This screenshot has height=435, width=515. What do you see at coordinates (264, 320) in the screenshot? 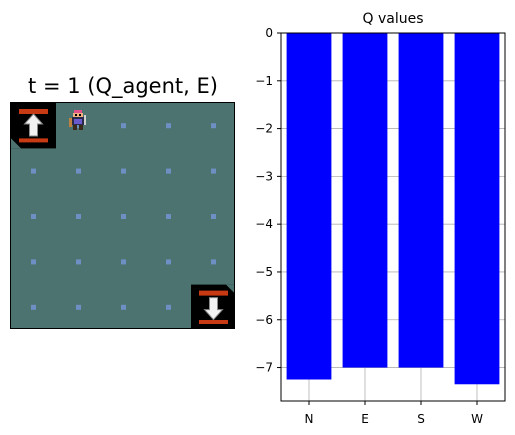
I see `y-tick-label: −6` at bounding box center [264, 320].